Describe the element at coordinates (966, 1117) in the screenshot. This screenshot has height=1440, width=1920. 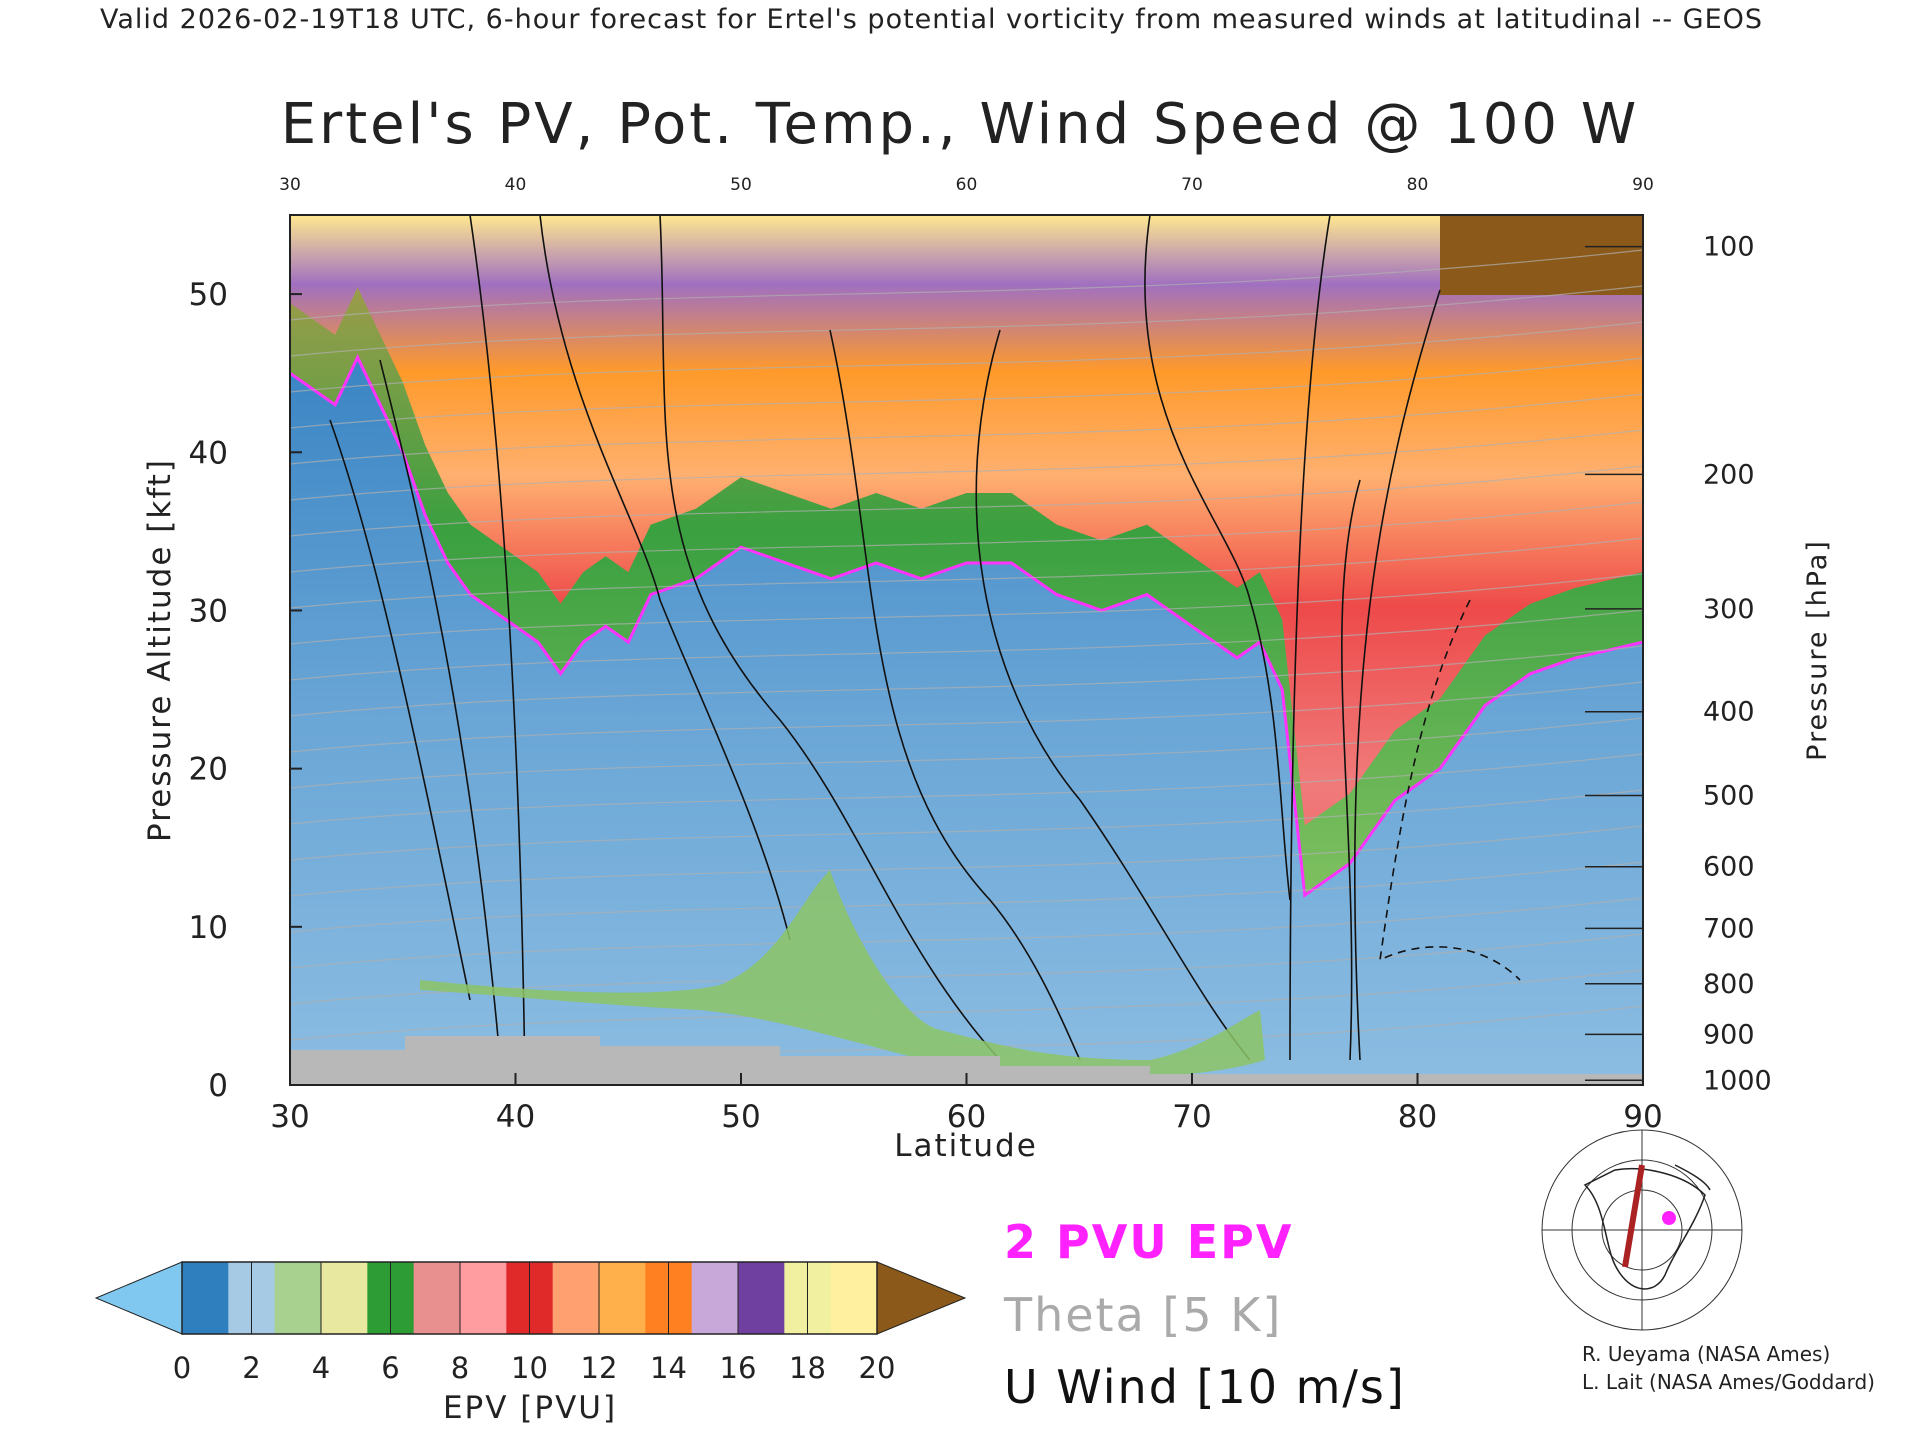
I see `x-tick-label: 60` at that location.